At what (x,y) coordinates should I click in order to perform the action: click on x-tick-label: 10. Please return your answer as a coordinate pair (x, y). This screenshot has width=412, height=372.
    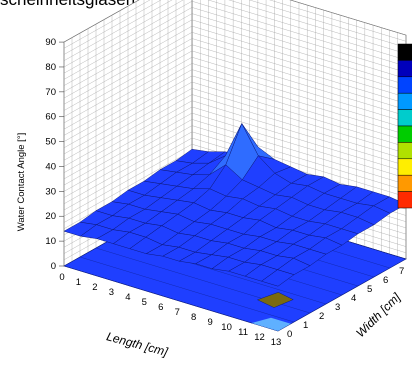
    Looking at the image, I should click on (226, 327).